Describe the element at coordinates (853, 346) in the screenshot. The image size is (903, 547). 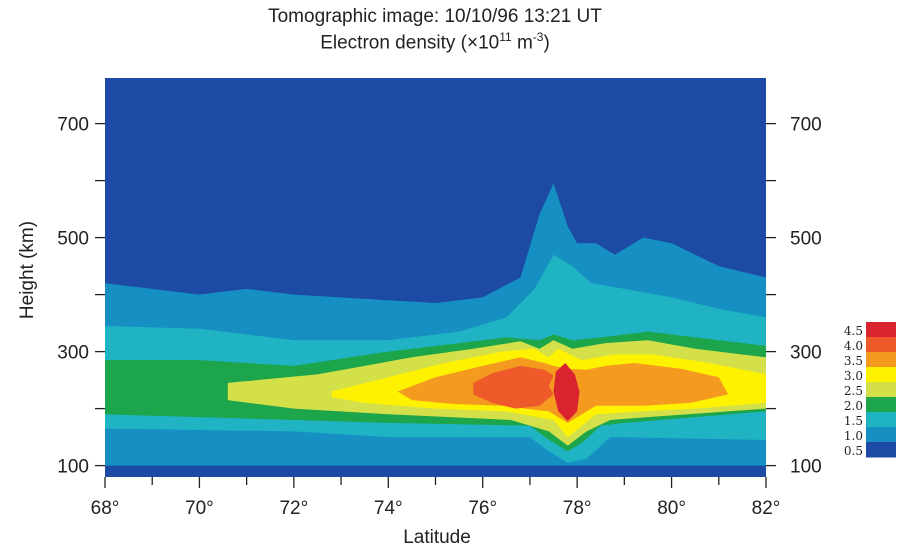
I see `colorbar-label-1: 4.0` at that location.